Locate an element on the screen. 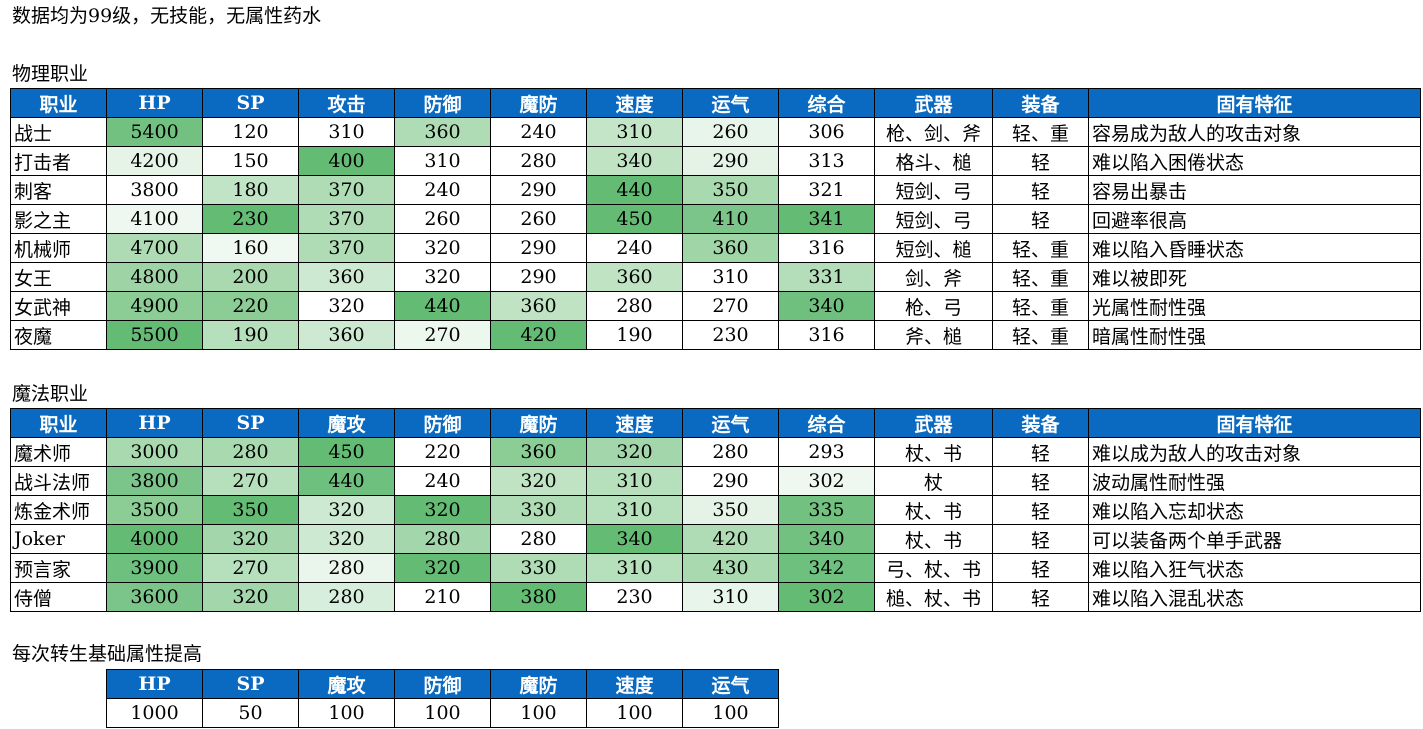 The width and height of the screenshot is (1423, 729). cell-trait: 难以陷入忘却状态 is located at coordinates (1254, 510).